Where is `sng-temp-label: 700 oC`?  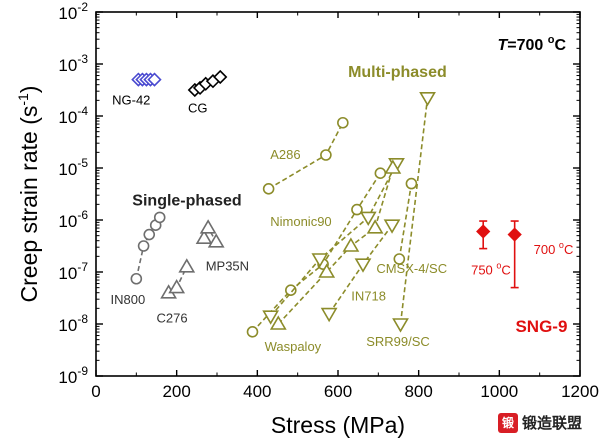 sng-temp-label: 700 oC is located at coordinates (554, 248).